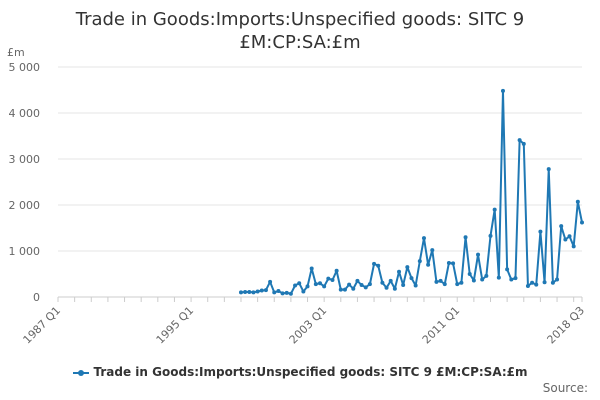 This screenshot has height=400, width=600. What do you see at coordinates (42, 325) in the screenshot?
I see `x-tick-label: 1987 Q1` at bounding box center [42, 325].